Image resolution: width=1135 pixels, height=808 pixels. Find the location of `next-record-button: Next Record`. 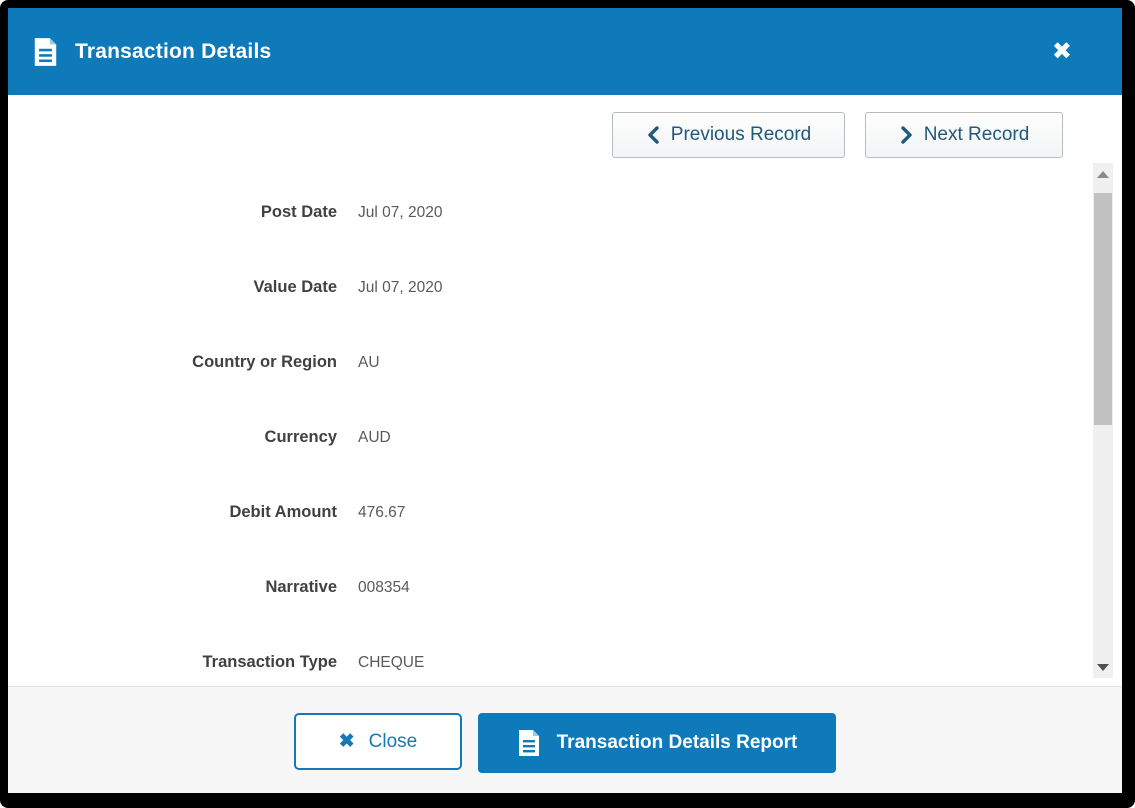

next-record-button: Next Record is located at coordinates (964, 135).